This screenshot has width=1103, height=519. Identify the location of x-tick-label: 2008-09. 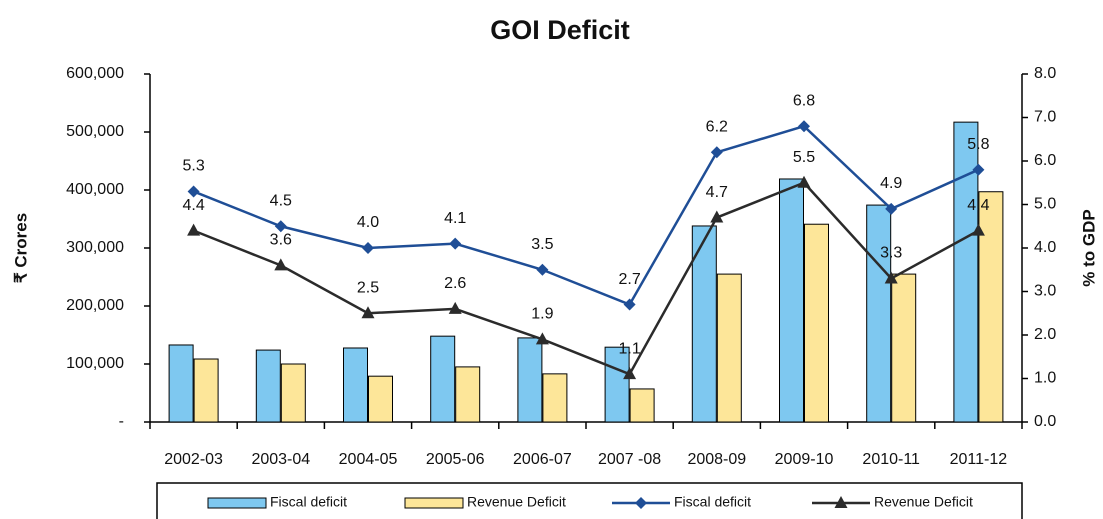
(716, 459).